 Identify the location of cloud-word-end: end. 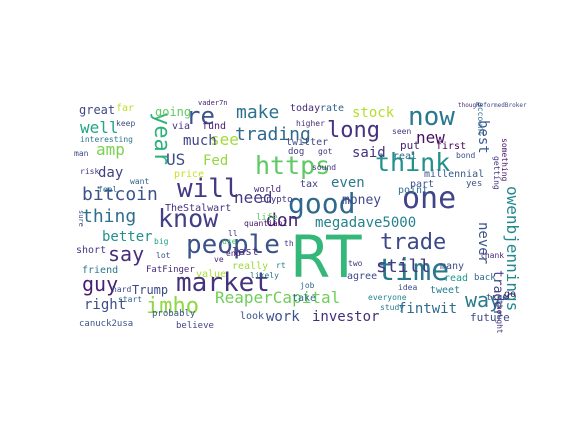
(233, 253).